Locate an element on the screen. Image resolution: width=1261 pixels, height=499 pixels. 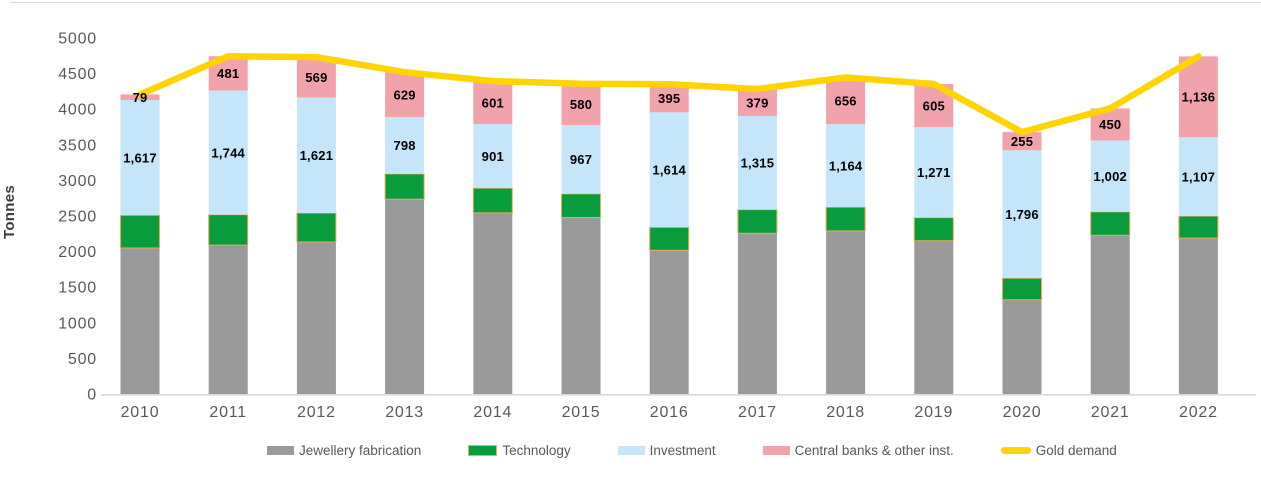
gold-demand-line is located at coordinates (669, 94).